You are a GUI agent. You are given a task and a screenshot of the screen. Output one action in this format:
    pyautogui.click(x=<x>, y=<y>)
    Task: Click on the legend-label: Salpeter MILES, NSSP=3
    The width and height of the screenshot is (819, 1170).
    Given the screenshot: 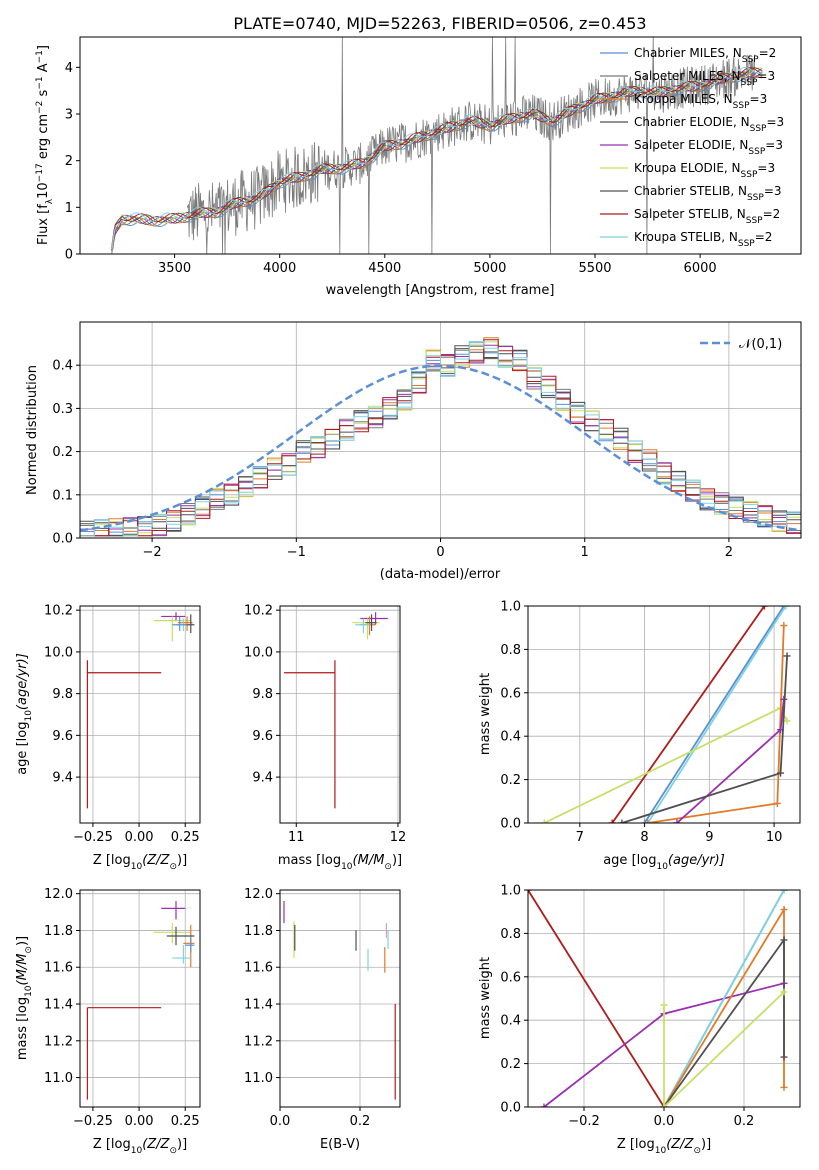 What is the action you would take?
    pyautogui.click(x=704, y=78)
    